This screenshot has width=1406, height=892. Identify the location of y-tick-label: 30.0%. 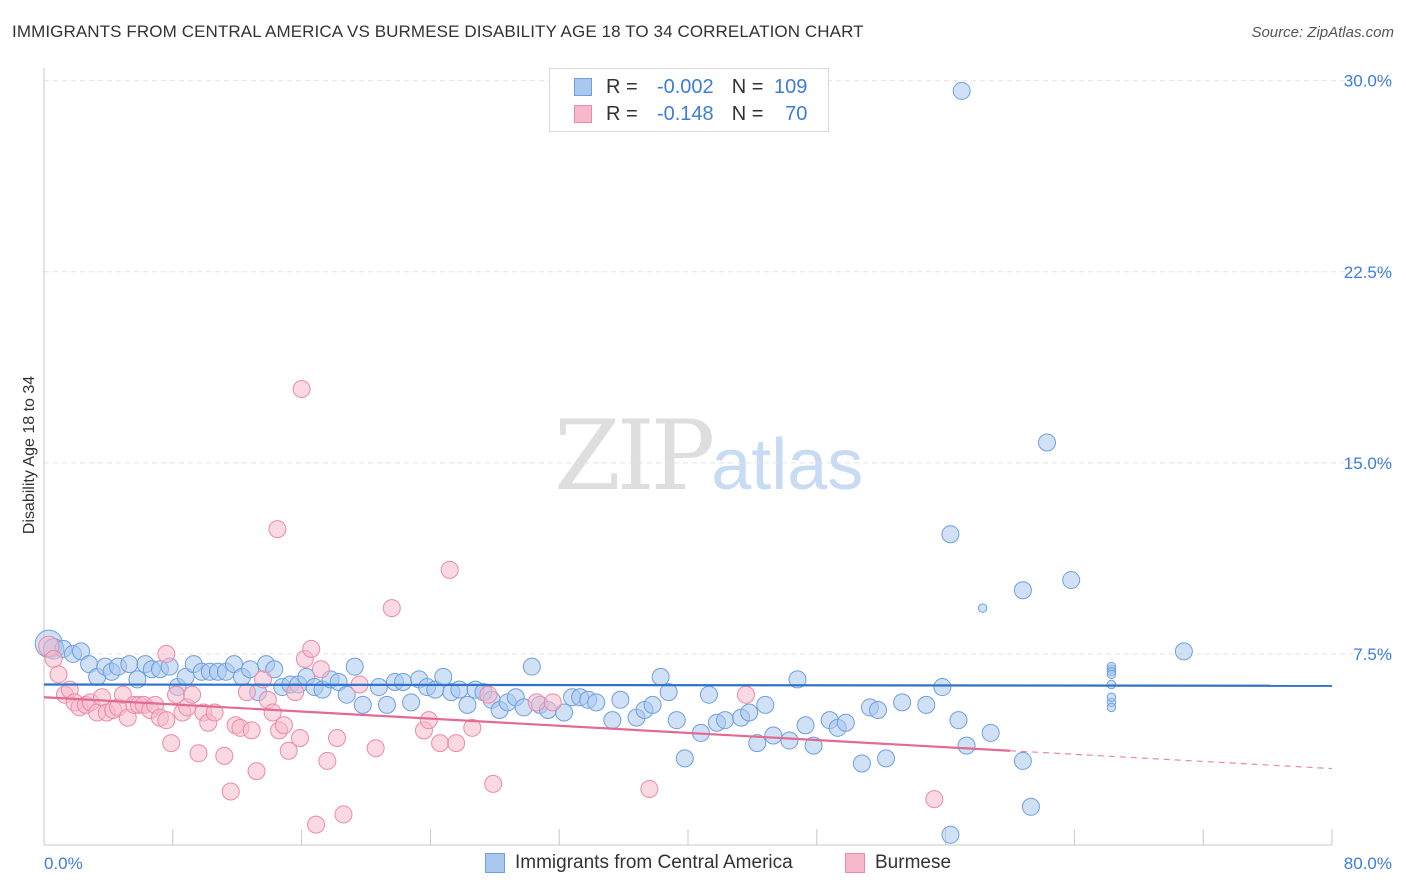
(1368, 81).